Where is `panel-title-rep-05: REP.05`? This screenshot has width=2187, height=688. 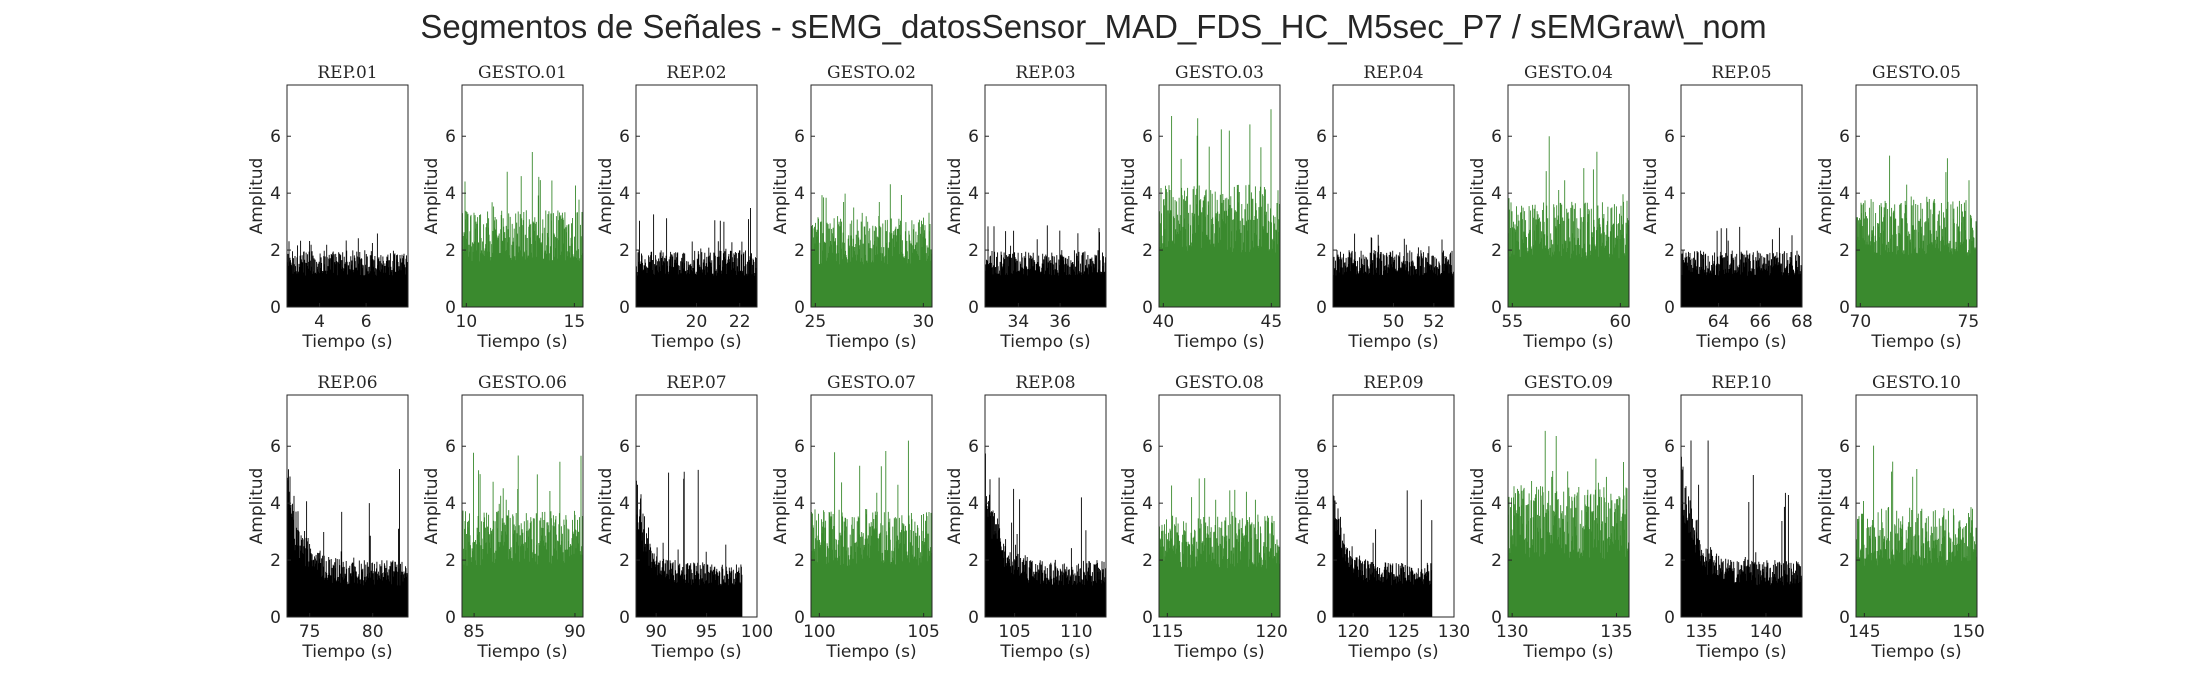 panel-title-rep-05: REP.05 is located at coordinates (1741, 73).